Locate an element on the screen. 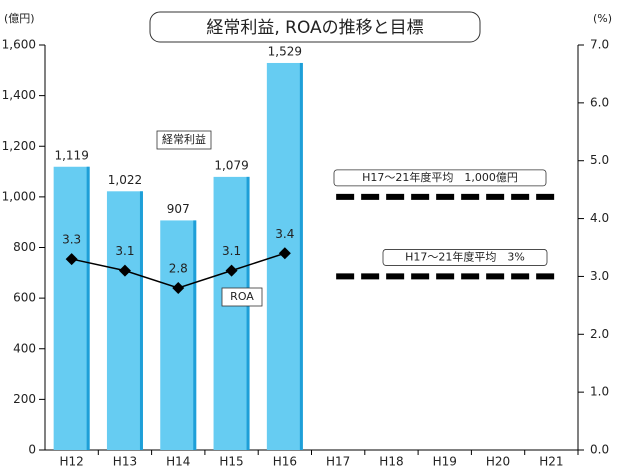 The width and height of the screenshot is (617, 468). y-axis-label: (億円) is located at coordinates (19, 18).